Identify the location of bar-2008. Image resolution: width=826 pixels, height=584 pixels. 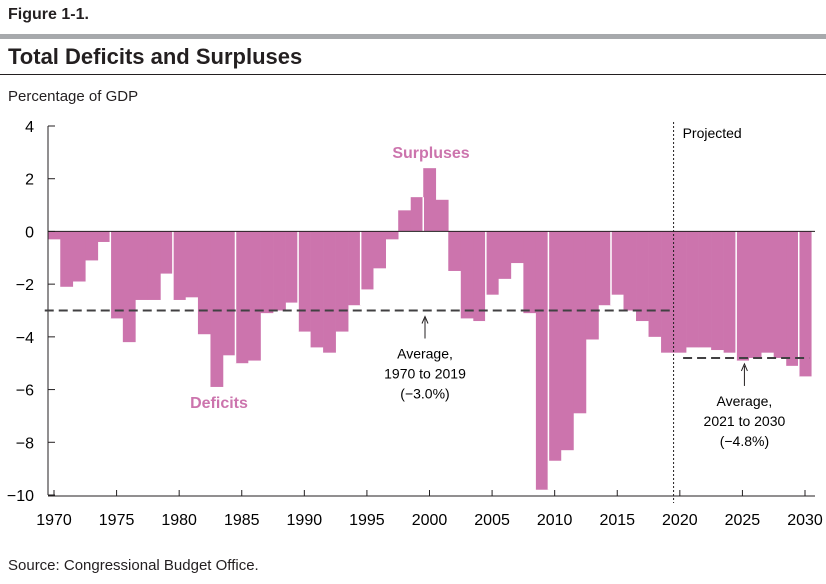
(530, 272).